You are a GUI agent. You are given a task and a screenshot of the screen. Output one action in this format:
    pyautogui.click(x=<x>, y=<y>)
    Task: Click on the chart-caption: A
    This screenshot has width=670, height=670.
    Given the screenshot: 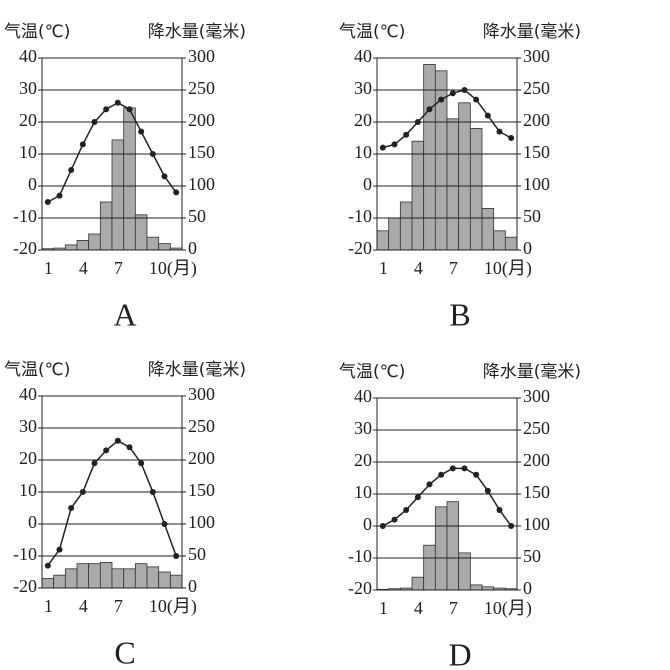 What is the action you would take?
    pyautogui.click(x=124, y=314)
    